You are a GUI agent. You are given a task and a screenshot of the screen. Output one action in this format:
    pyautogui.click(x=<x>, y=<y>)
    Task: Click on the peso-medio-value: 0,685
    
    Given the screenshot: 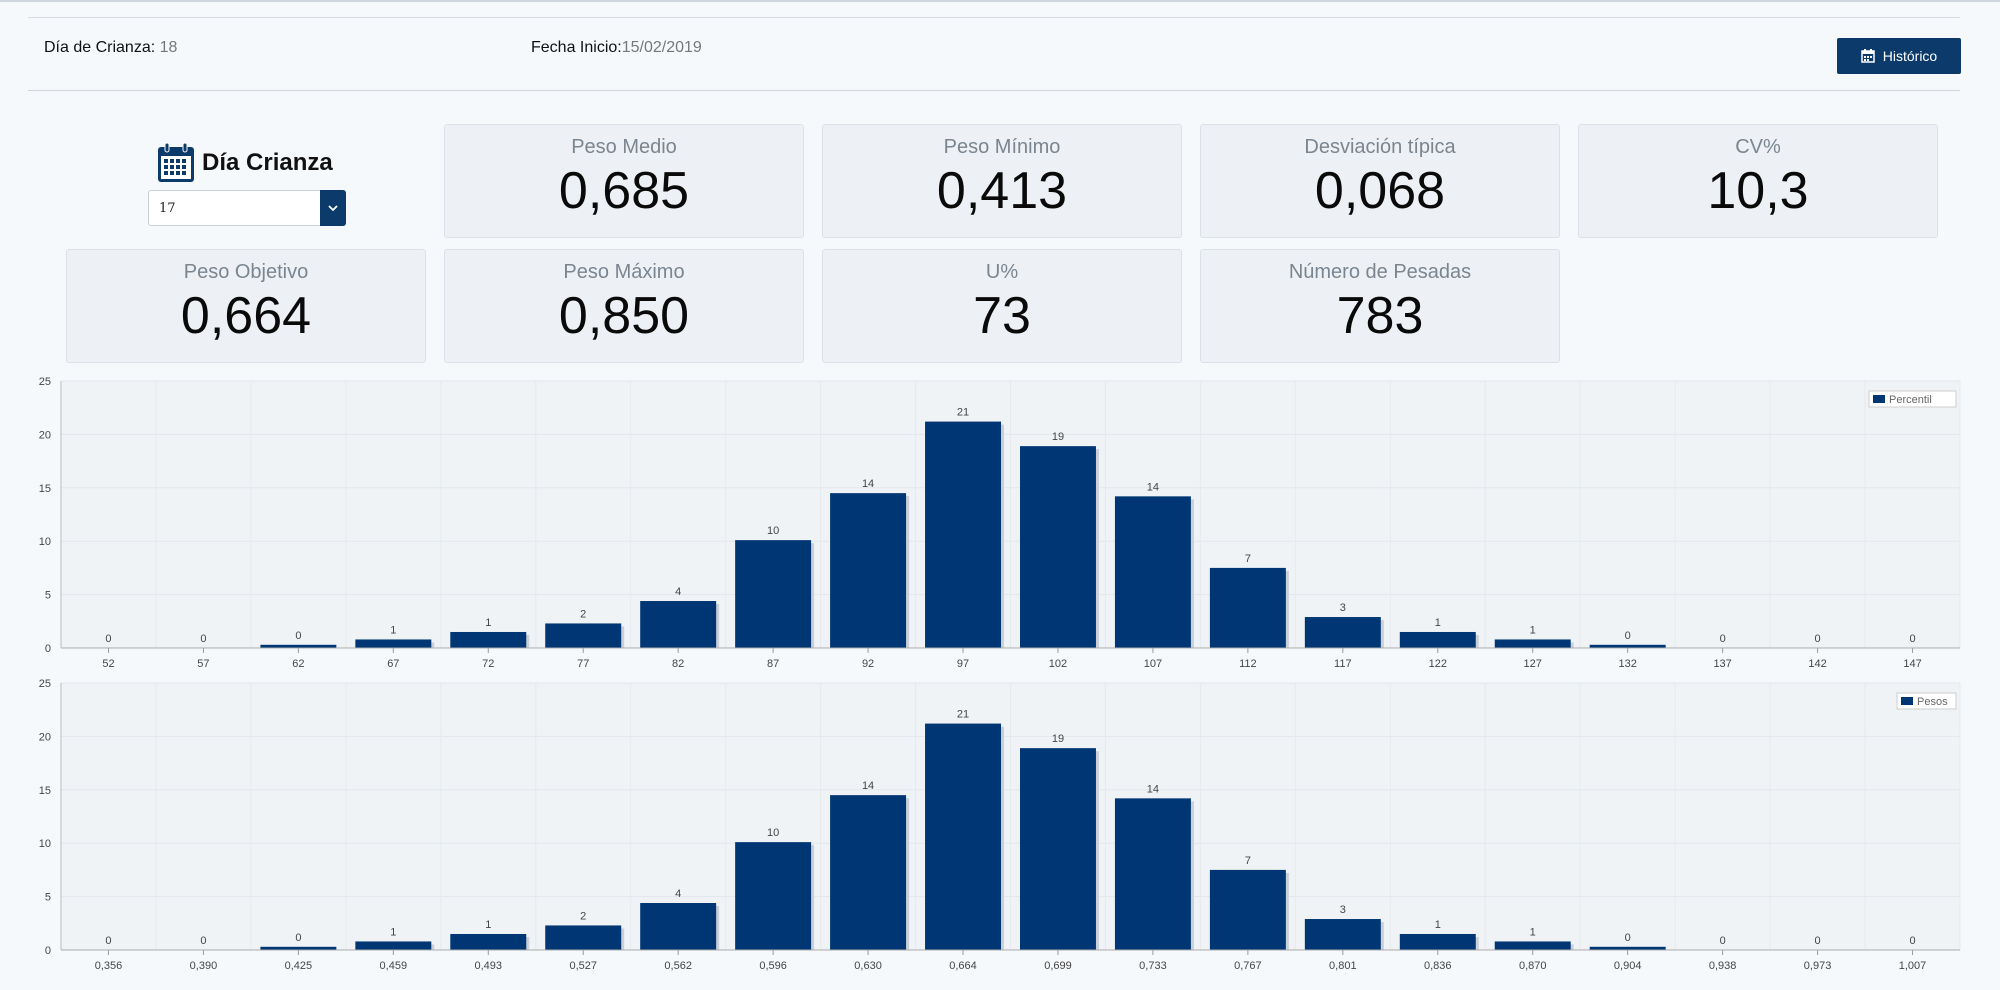 What is the action you would take?
    pyautogui.click(x=624, y=191)
    